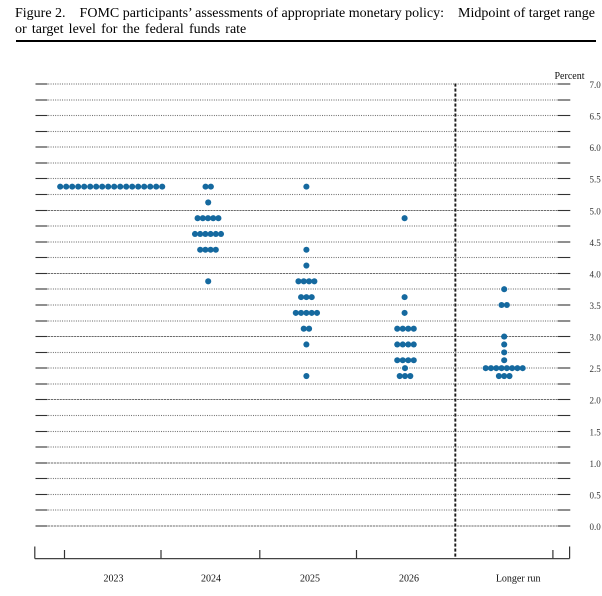 This screenshot has height=596, width=602. I want to click on svg-text: 6.0, so click(596, 148).